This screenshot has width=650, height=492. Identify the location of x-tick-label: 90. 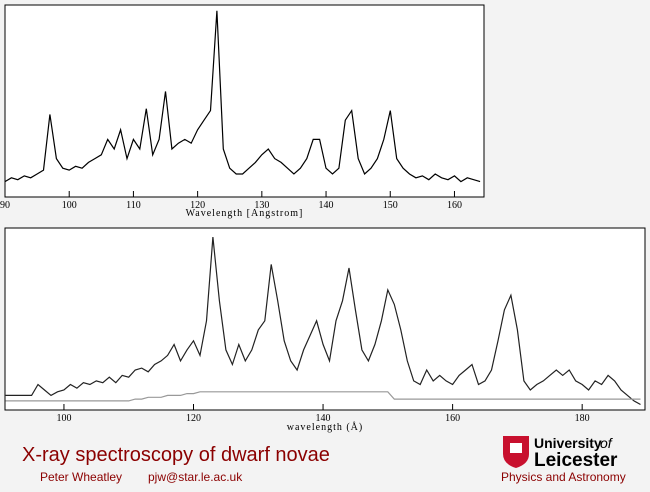
(5, 205).